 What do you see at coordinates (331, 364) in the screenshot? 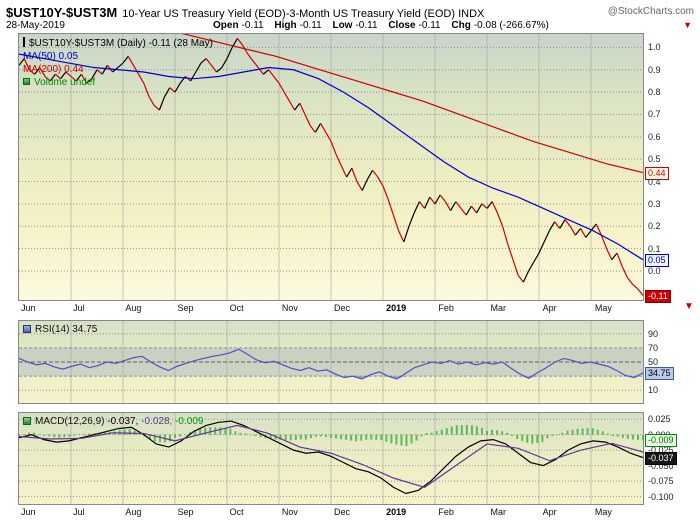
I see `rsi-14--line` at bounding box center [331, 364].